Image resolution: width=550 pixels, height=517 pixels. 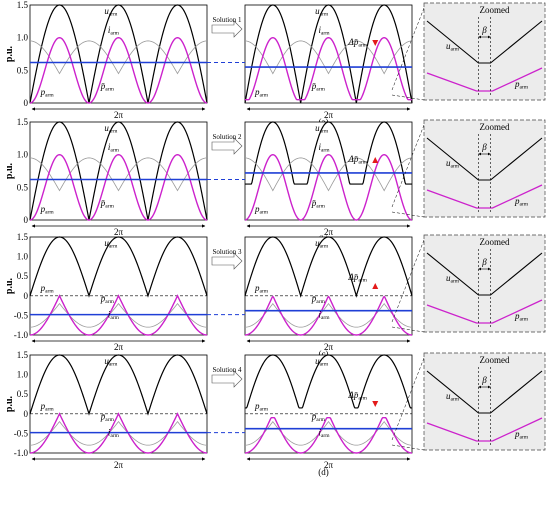 I want to click on solution-panel: 2π uarm iarm parm p̄arm Δp̄arm, so click(x=328, y=62).